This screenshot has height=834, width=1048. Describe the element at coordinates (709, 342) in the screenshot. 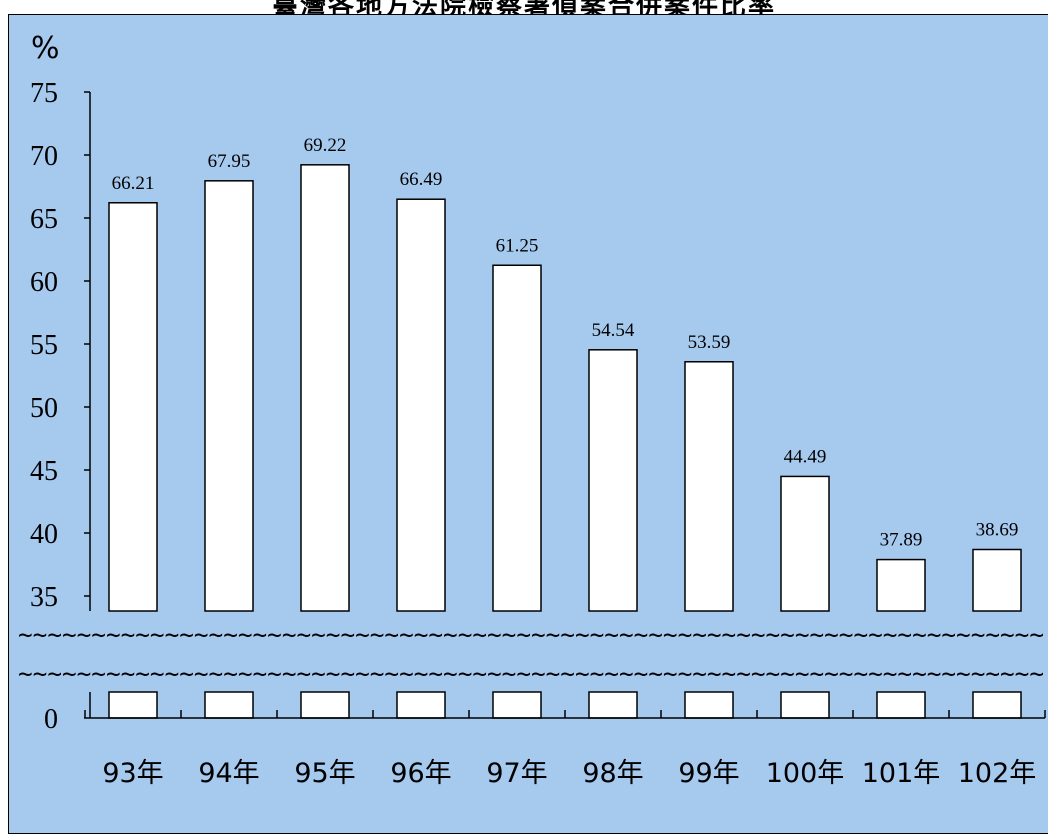

I see `data-label: 53.59` at that location.